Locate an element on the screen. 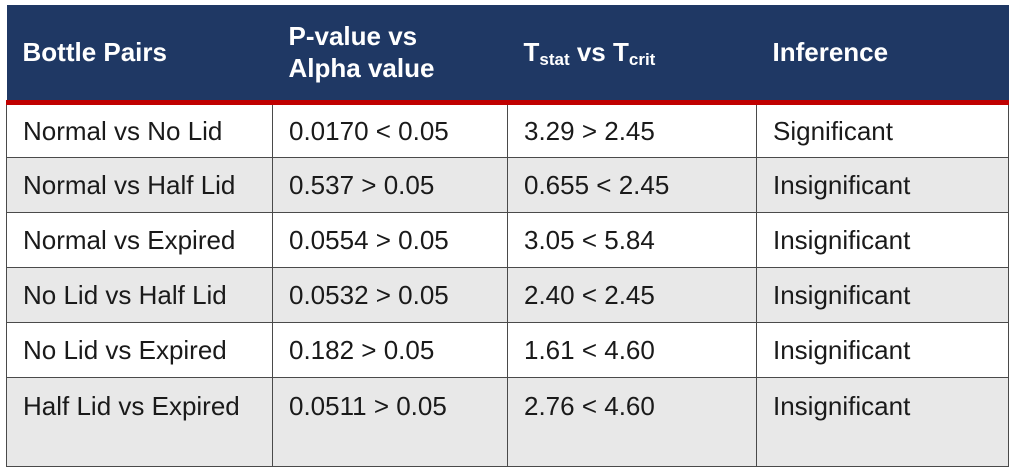 This screenshot has width=1015, height=476. cell-pair: Normal vs Expired is located at coordinates (139, 239).